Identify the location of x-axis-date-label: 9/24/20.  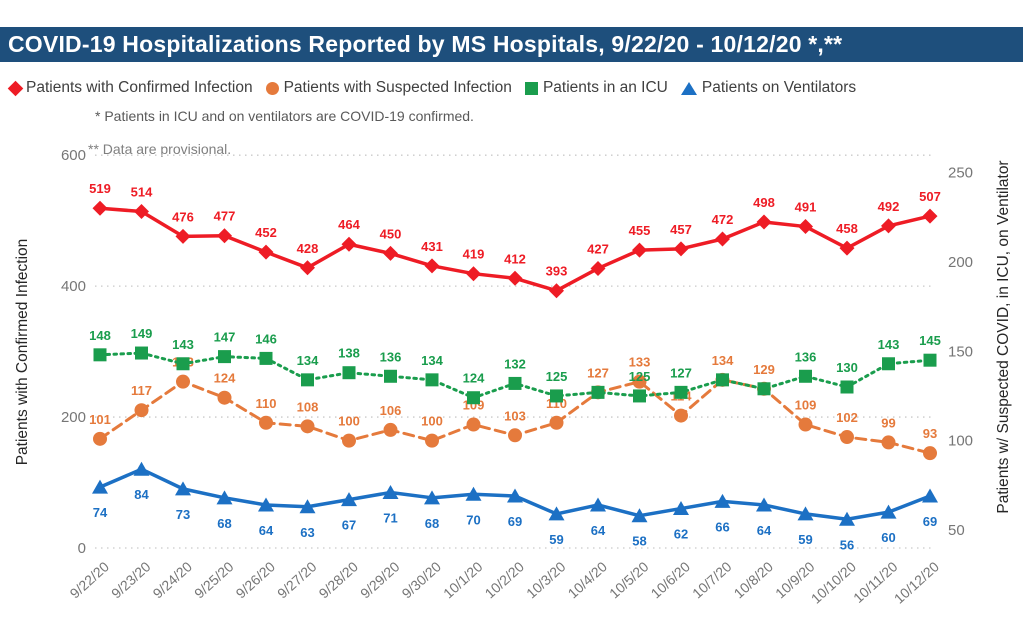
(173, 579).